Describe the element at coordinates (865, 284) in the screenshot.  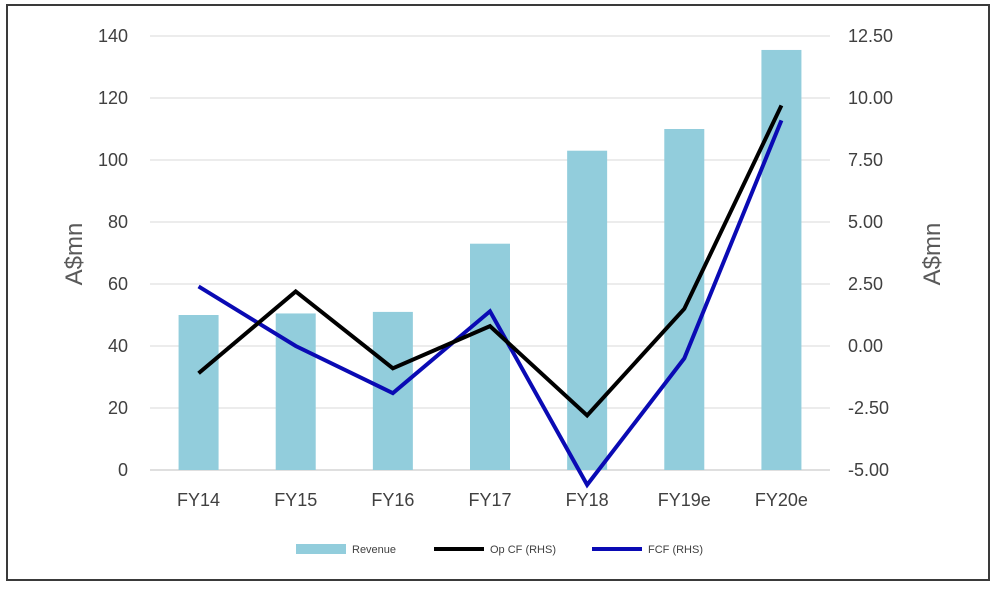
I see `right-tick-label: 2.50` at that location.